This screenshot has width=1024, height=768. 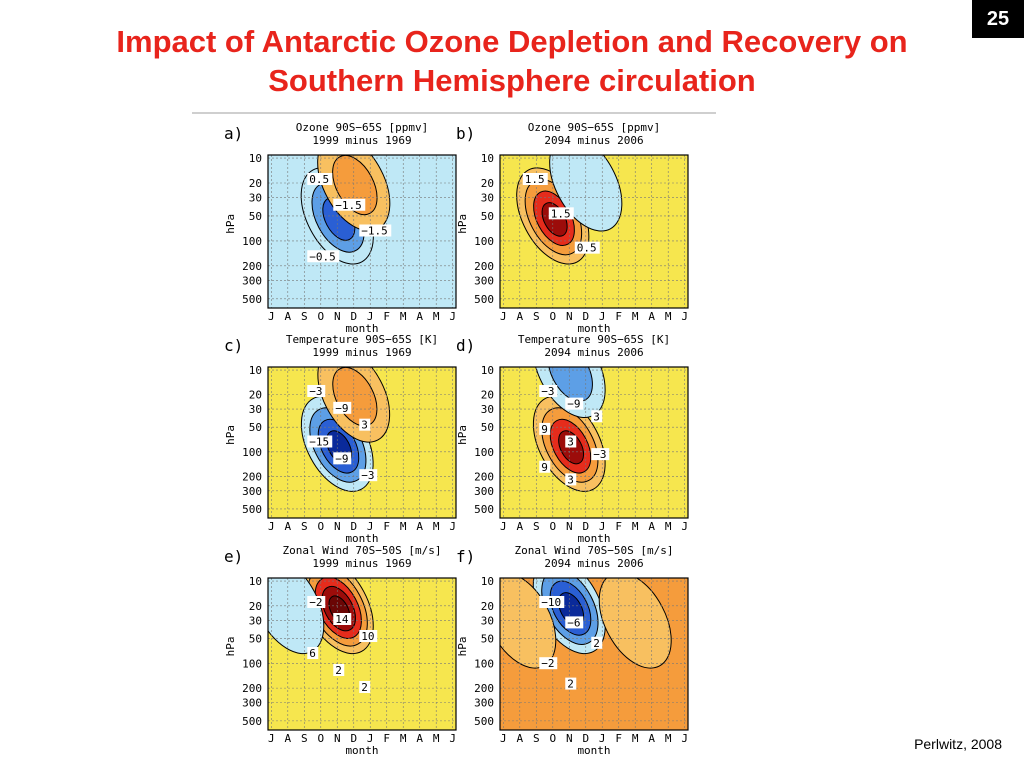 I want to click on contour-label-text: −15, so click(x=319, y=442).